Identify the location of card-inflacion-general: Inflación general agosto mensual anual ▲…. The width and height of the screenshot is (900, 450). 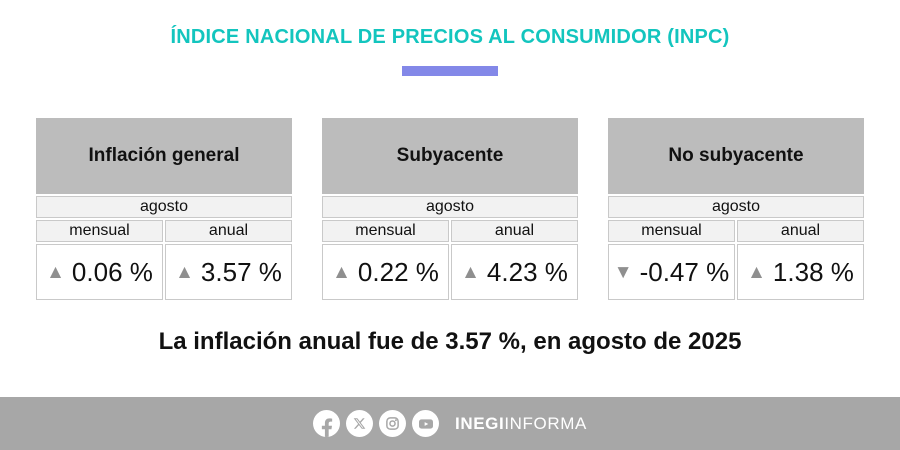
(164, 209).